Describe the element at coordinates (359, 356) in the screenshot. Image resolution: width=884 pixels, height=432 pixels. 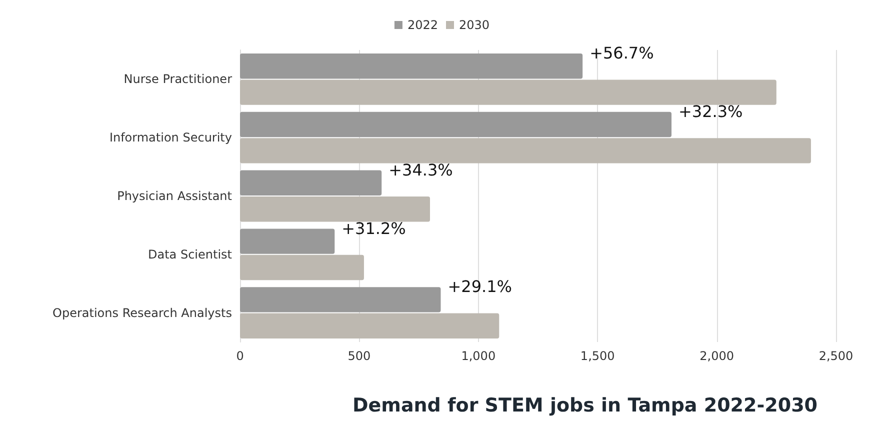
I see `x-tick-label: 500` at that location.